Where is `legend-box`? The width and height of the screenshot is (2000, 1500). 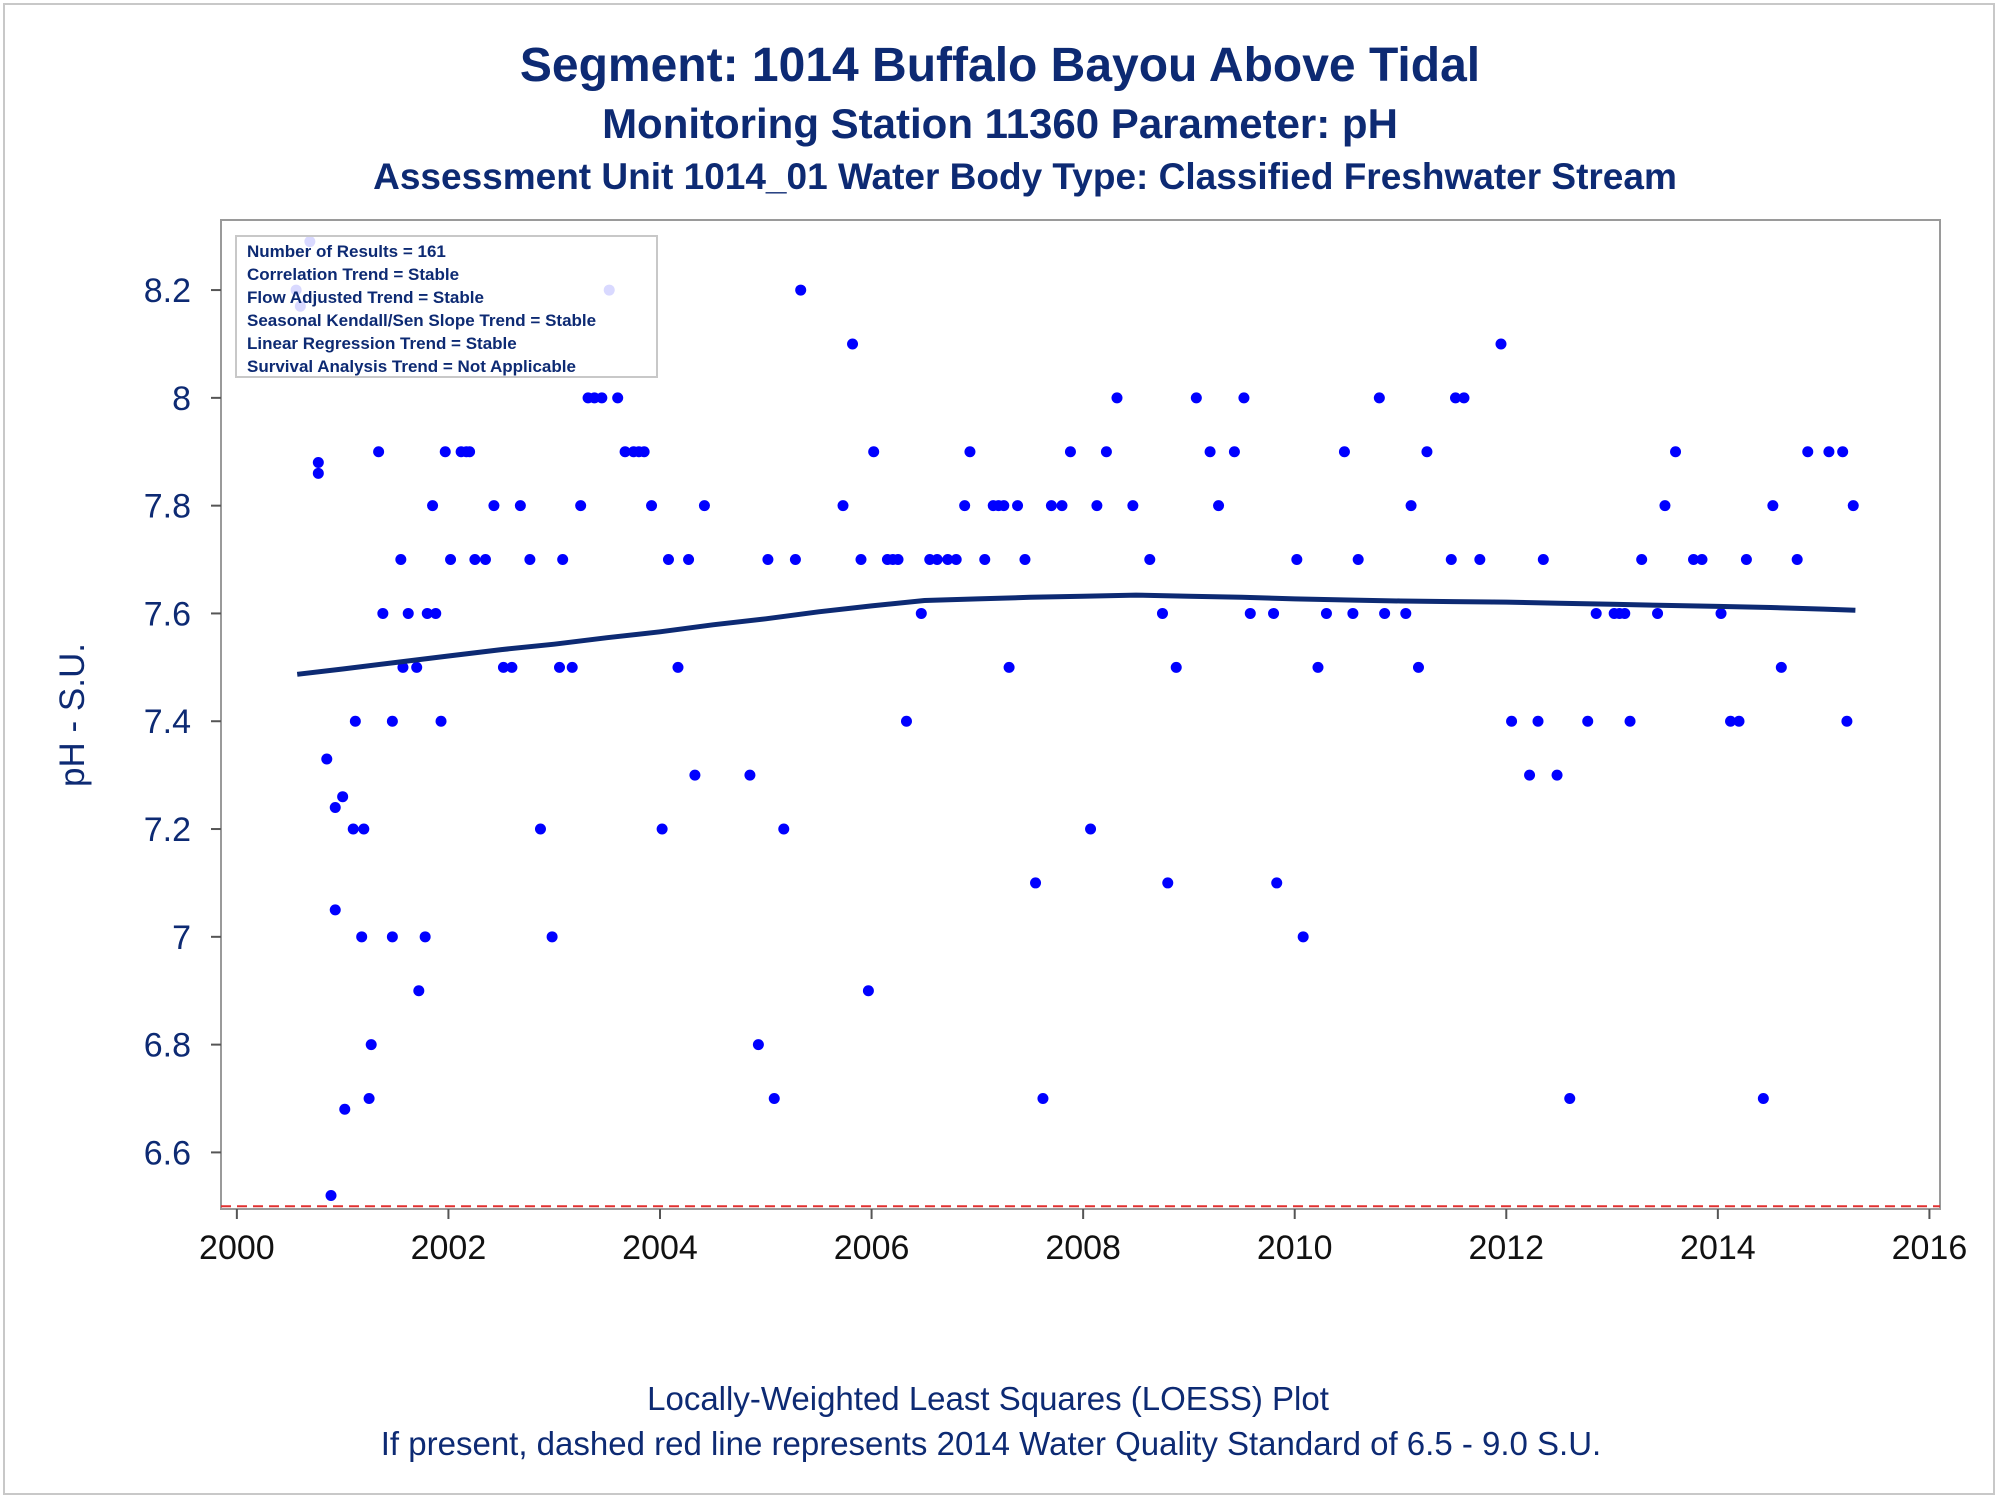
legend-box is located at coordinates (446, 306).